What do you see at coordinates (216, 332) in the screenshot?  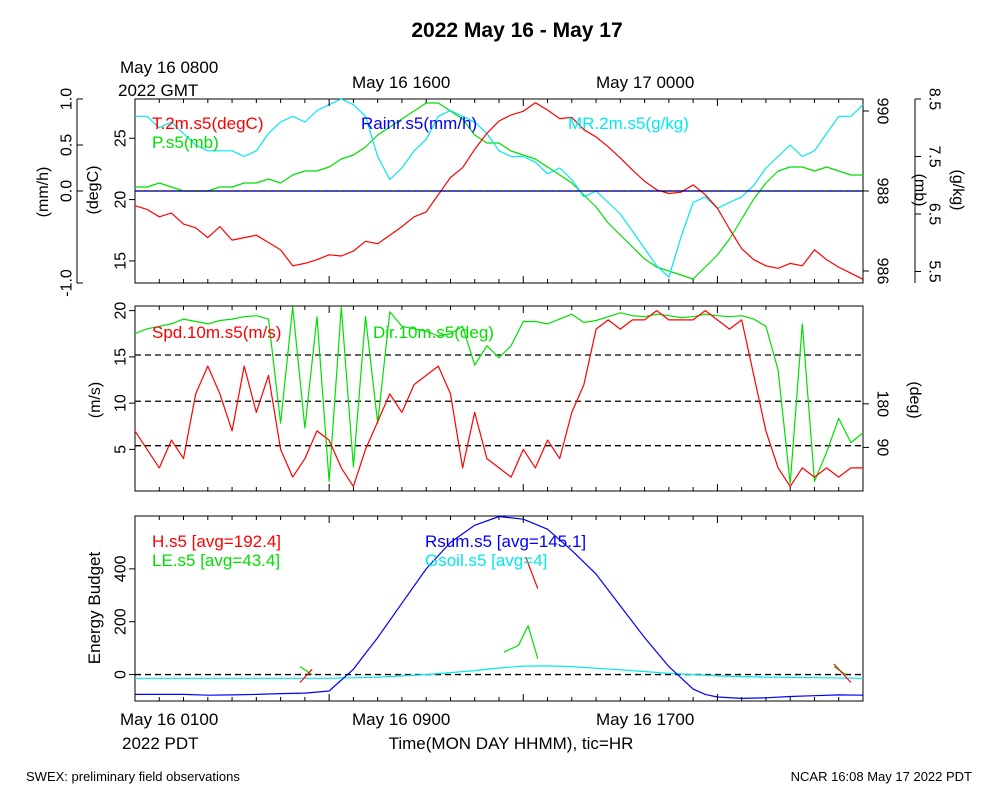 I see `legend-speed: Spd.10m.s5(m/s)` at bounding box center [216, 332].